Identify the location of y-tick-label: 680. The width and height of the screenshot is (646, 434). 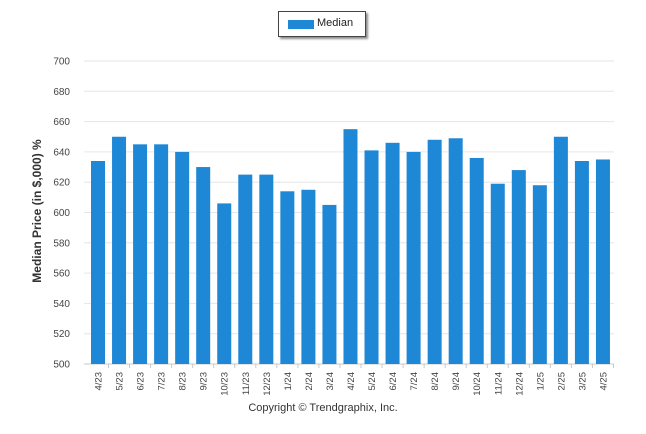
(61, 92).